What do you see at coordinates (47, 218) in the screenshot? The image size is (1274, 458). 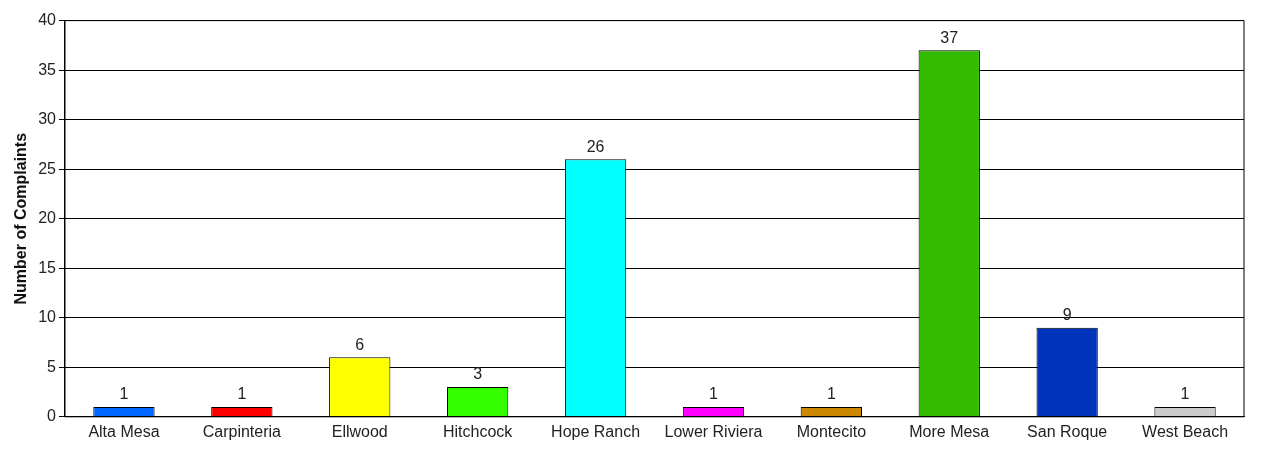 I see `y-tick-label: 20` at bounding box center [47, 218].